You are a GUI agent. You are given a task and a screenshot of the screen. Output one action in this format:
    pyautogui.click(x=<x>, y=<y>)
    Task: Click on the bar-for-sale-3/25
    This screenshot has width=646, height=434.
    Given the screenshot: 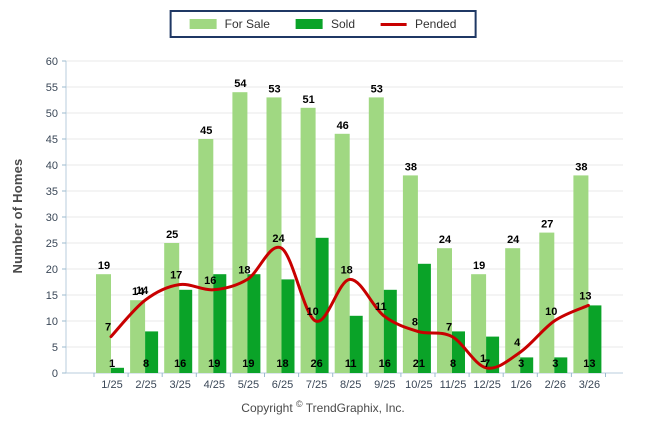 What is the action you would take?
    pyautogui.click(x=172, y=308)
    